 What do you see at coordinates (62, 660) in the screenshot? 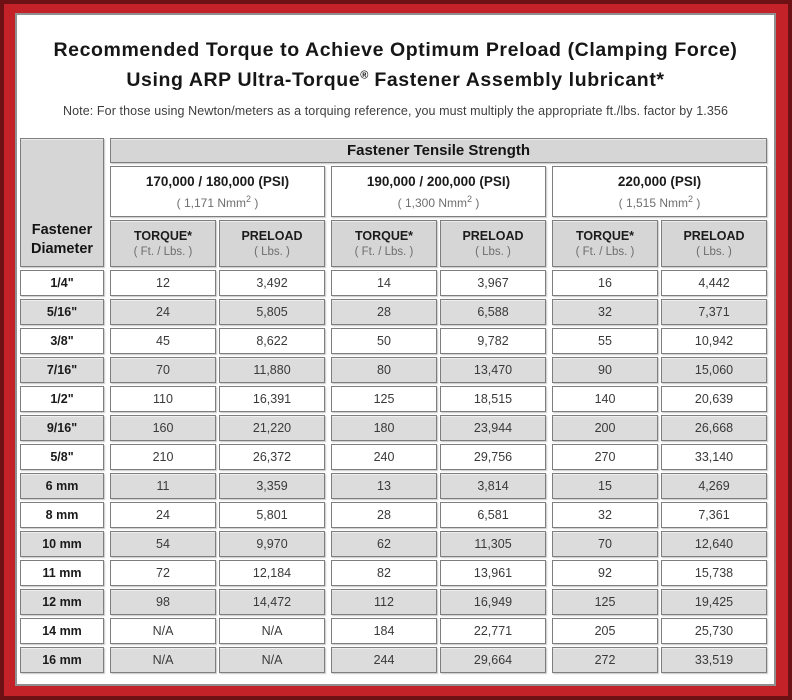
I see `diameter-cell: 16 mm` at bounding box center [62, 660].